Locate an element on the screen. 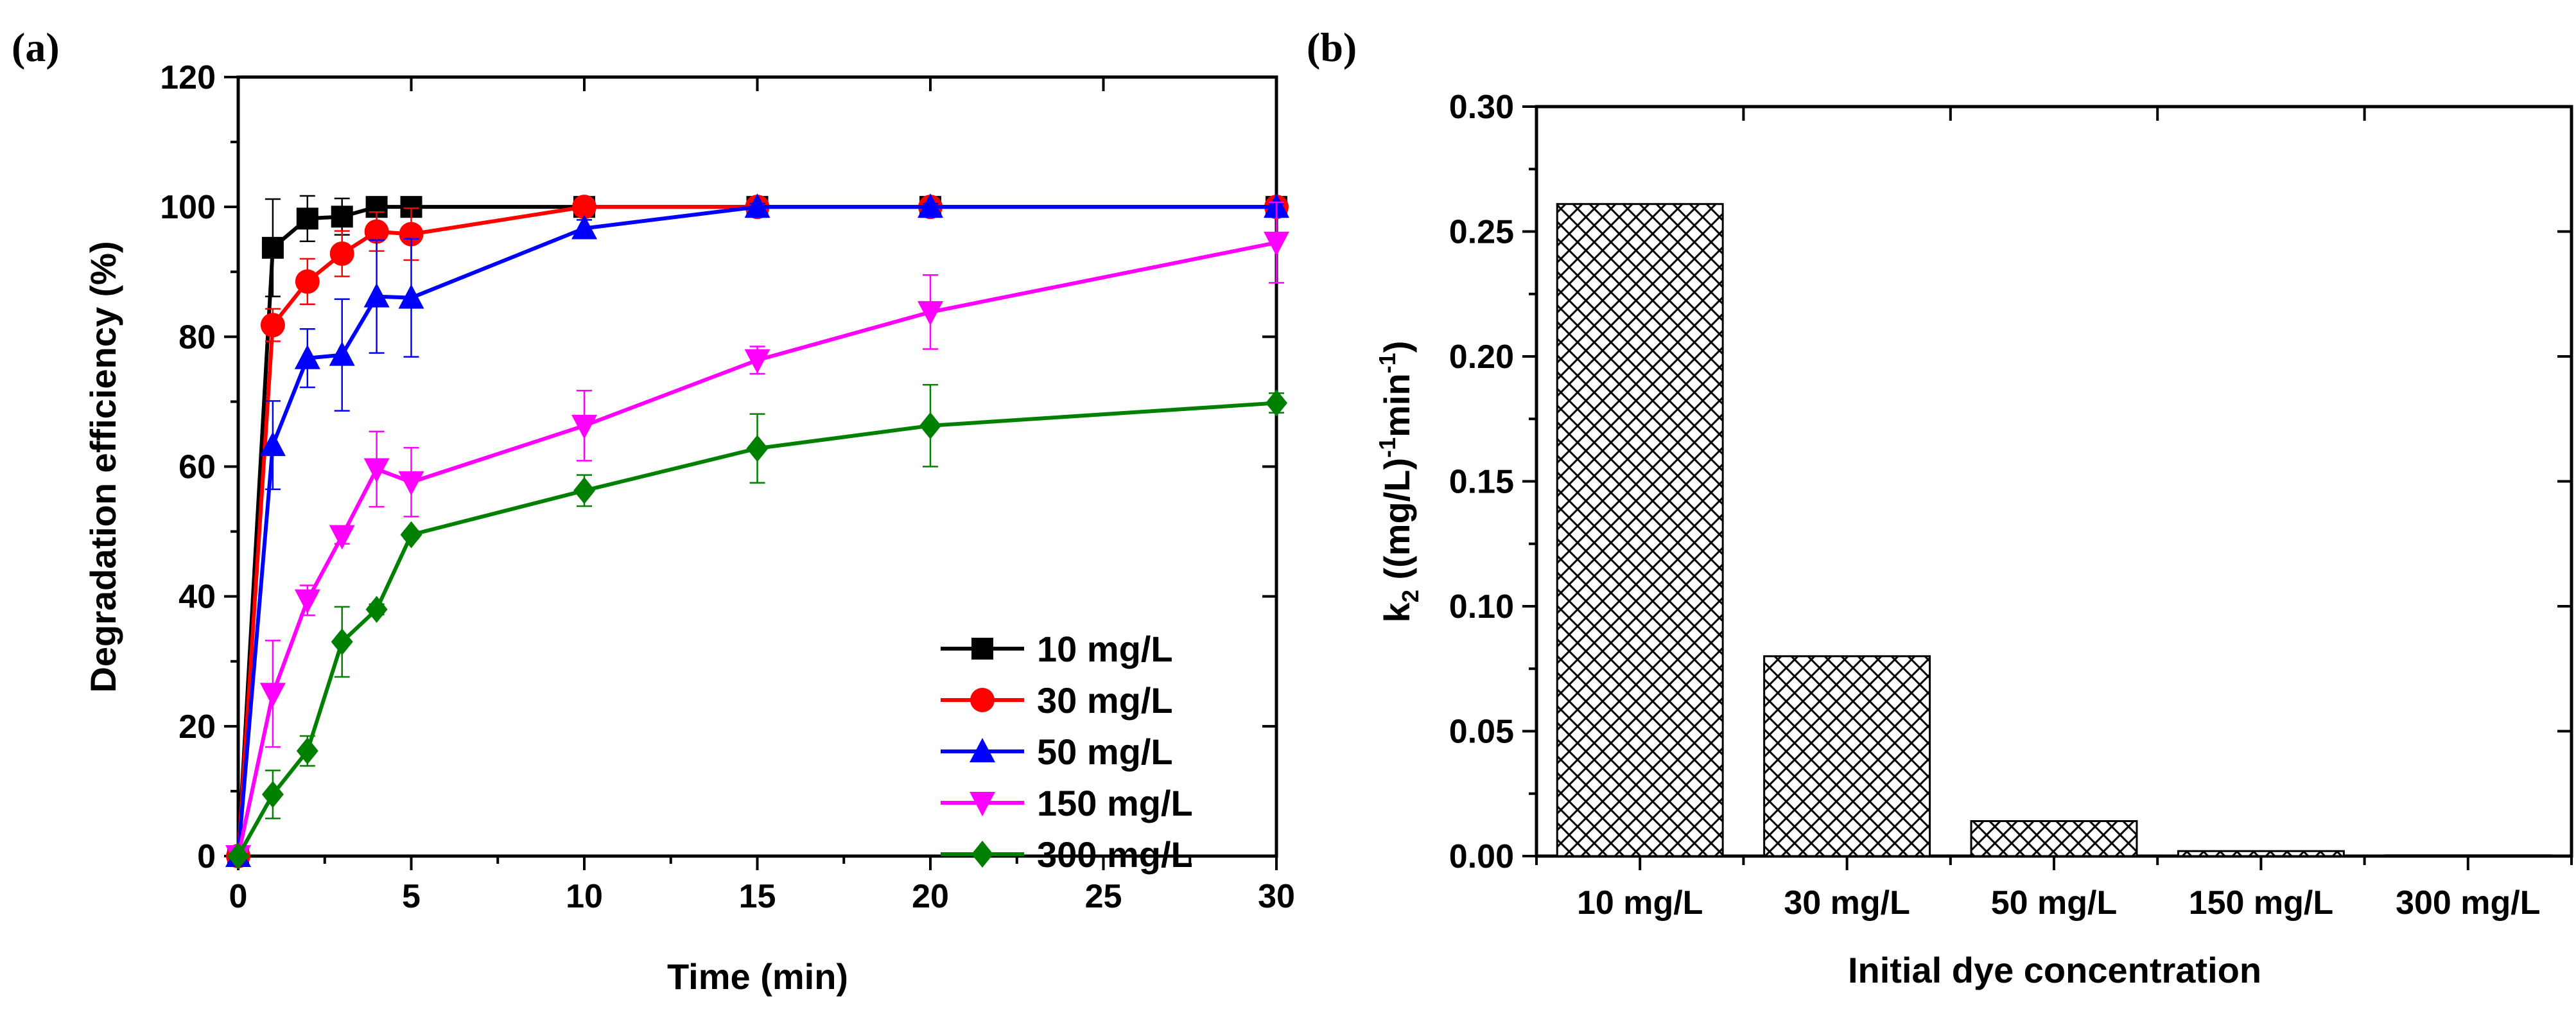 The width and height of the screenshot is (2576, 1016). y-tick-label: 0.15 is located at coordinates (1481, 482).